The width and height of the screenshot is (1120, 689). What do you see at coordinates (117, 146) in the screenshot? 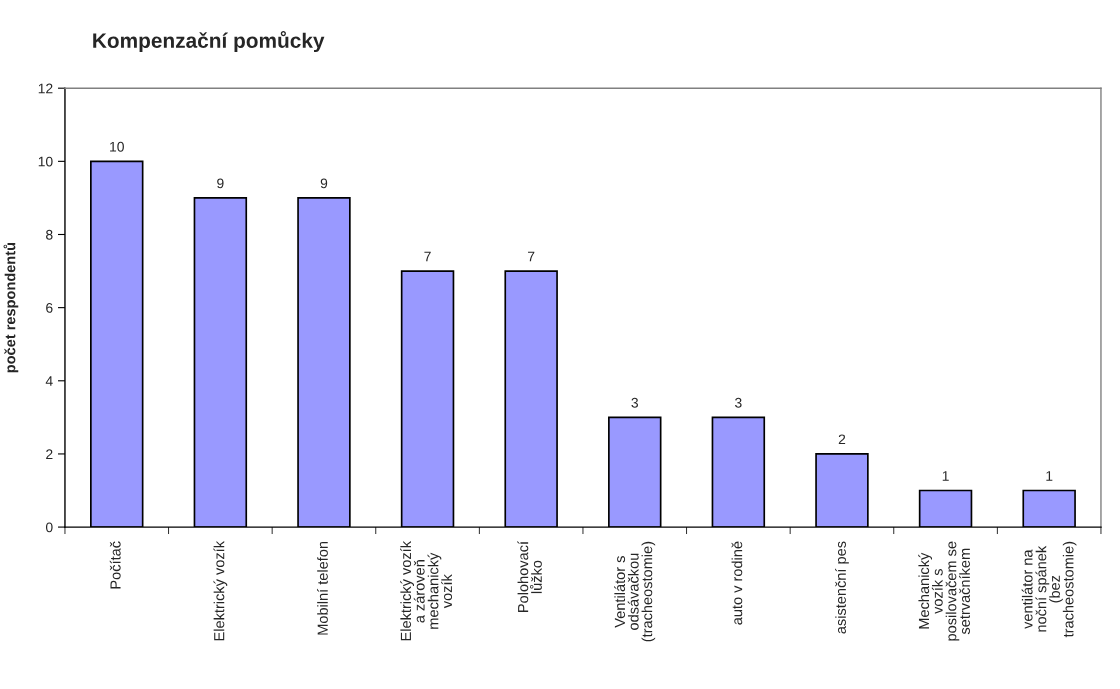
I see `data-label: 10` at bounding box center [117, 146].